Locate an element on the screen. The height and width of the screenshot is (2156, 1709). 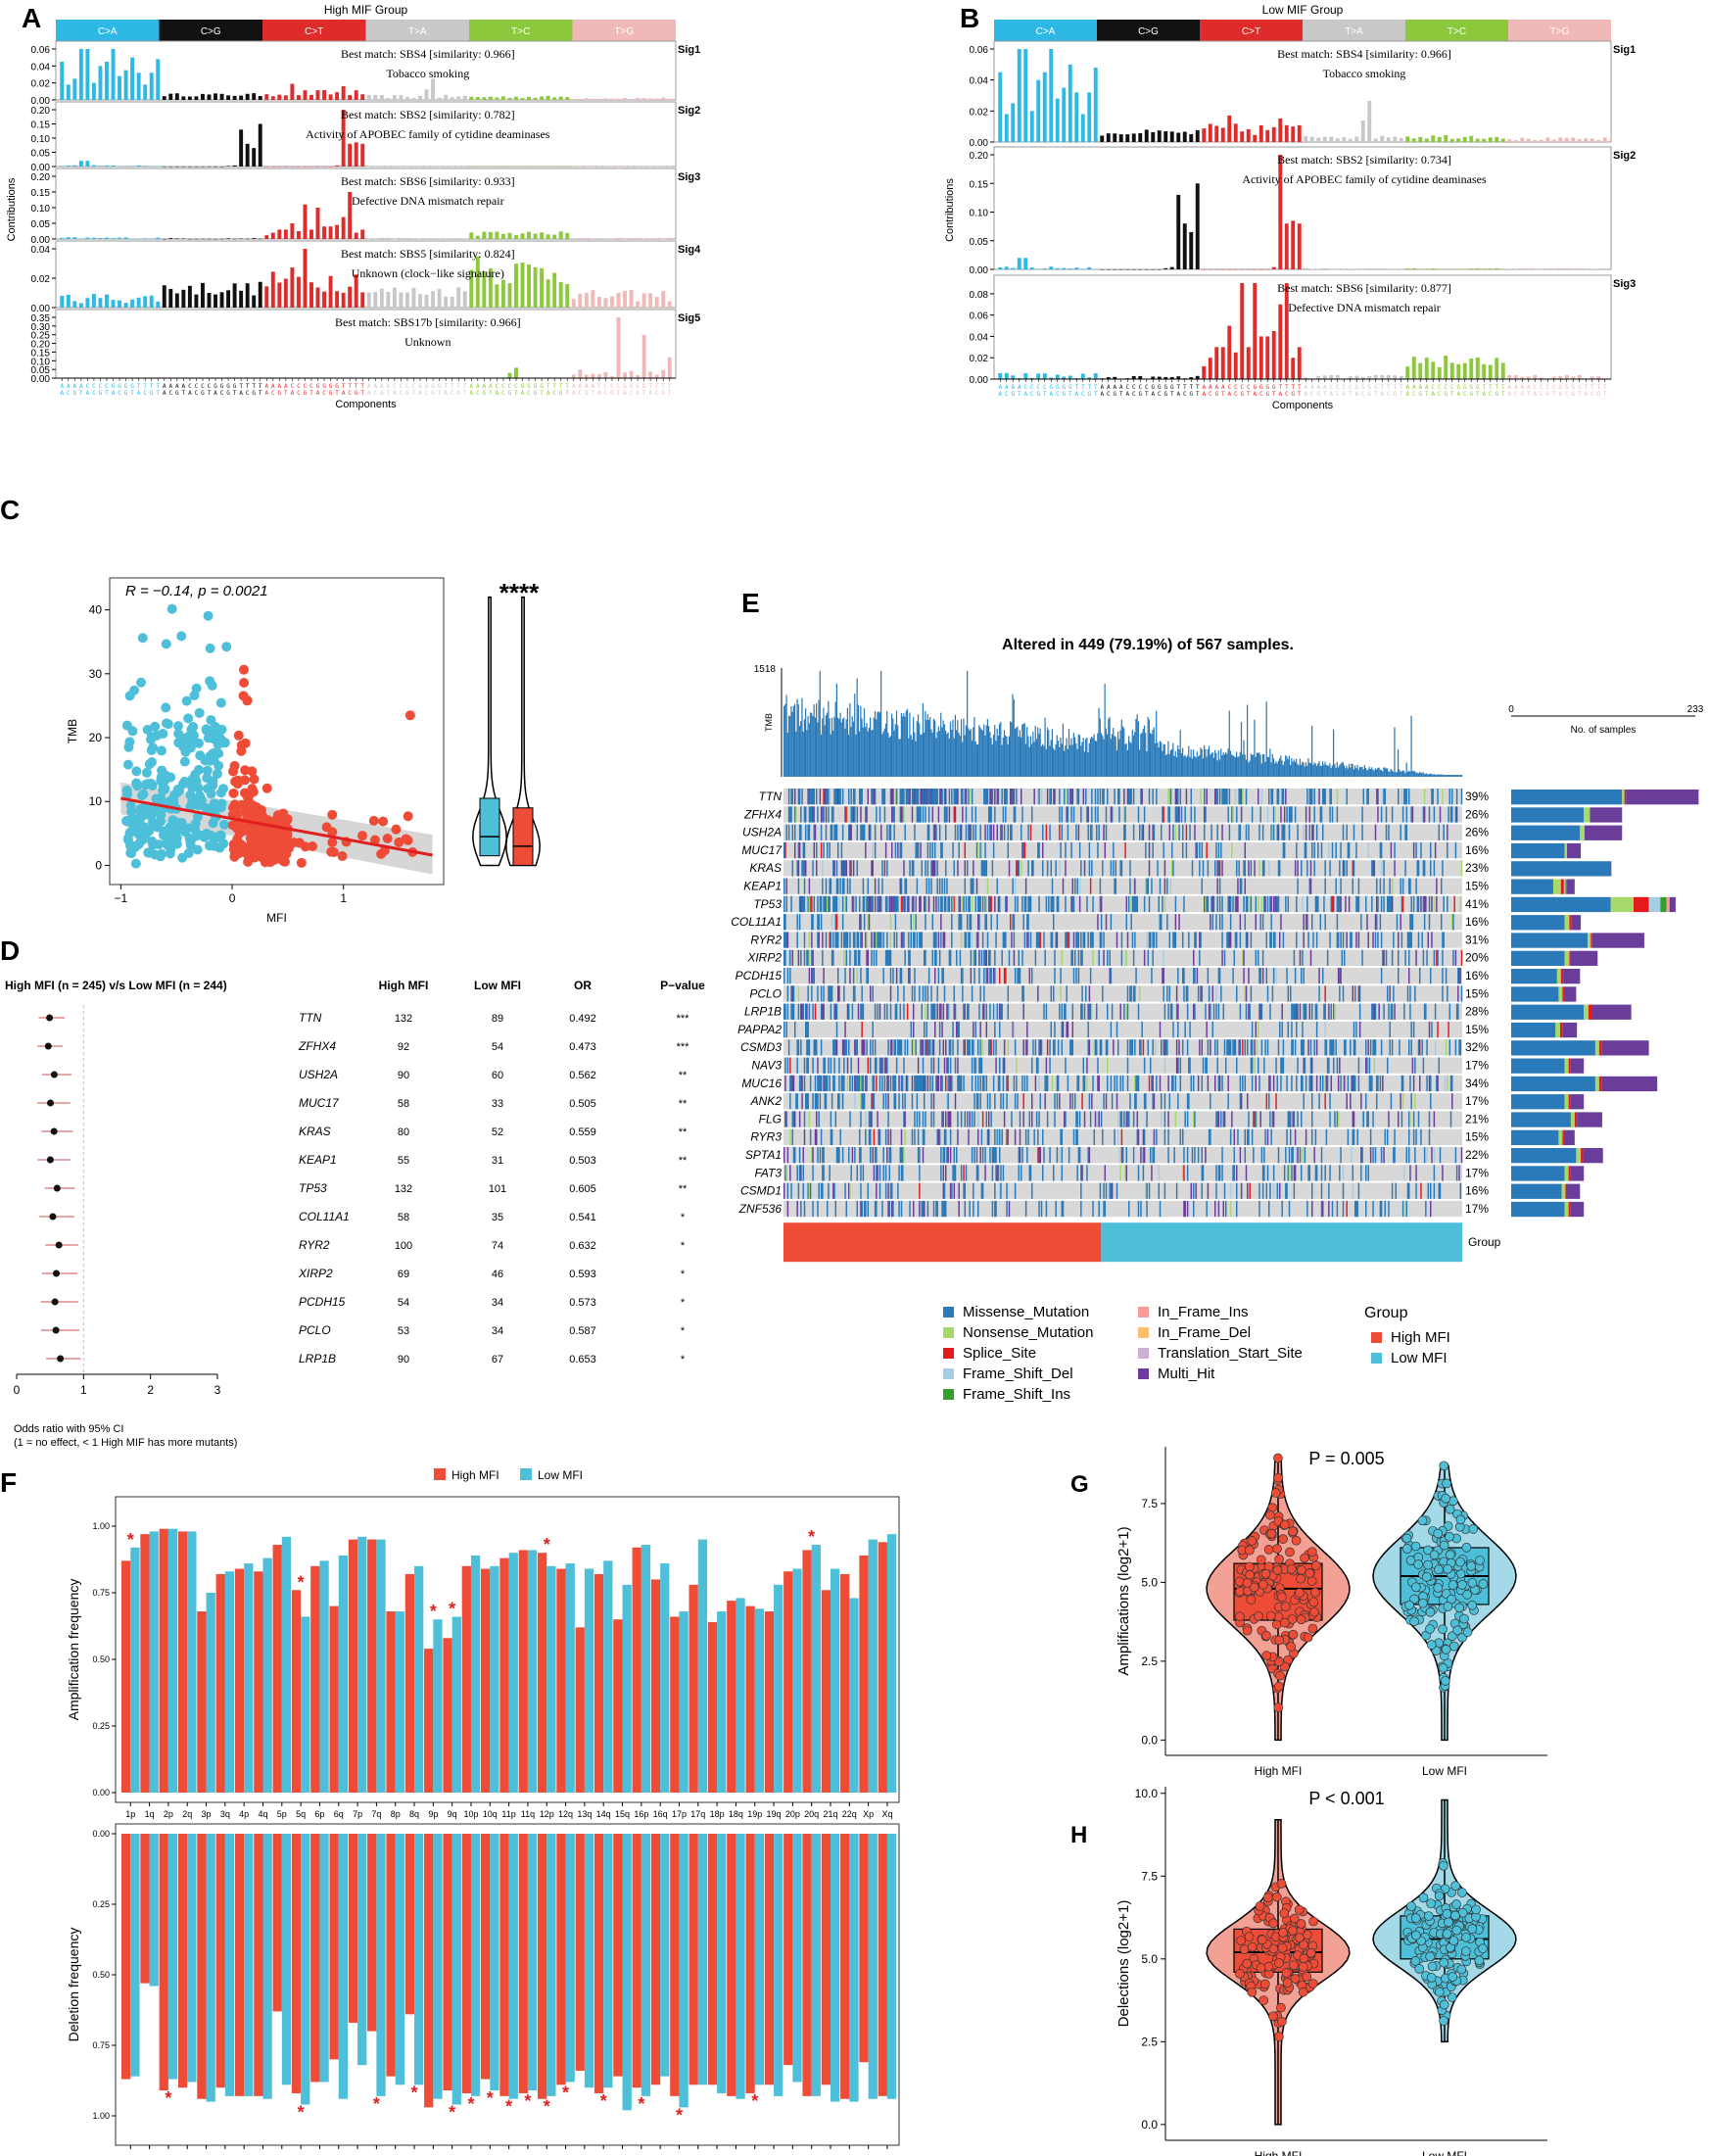
high-count: 132 is located at coordinates (403, 1189).